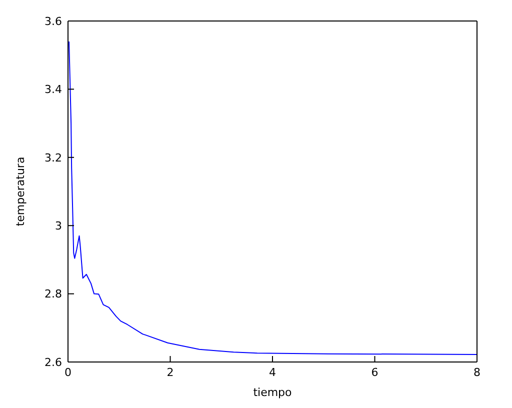 The height and width of the screenshot is (408, 512). I want to click on x-tick-label: 0, so click(68, 372).